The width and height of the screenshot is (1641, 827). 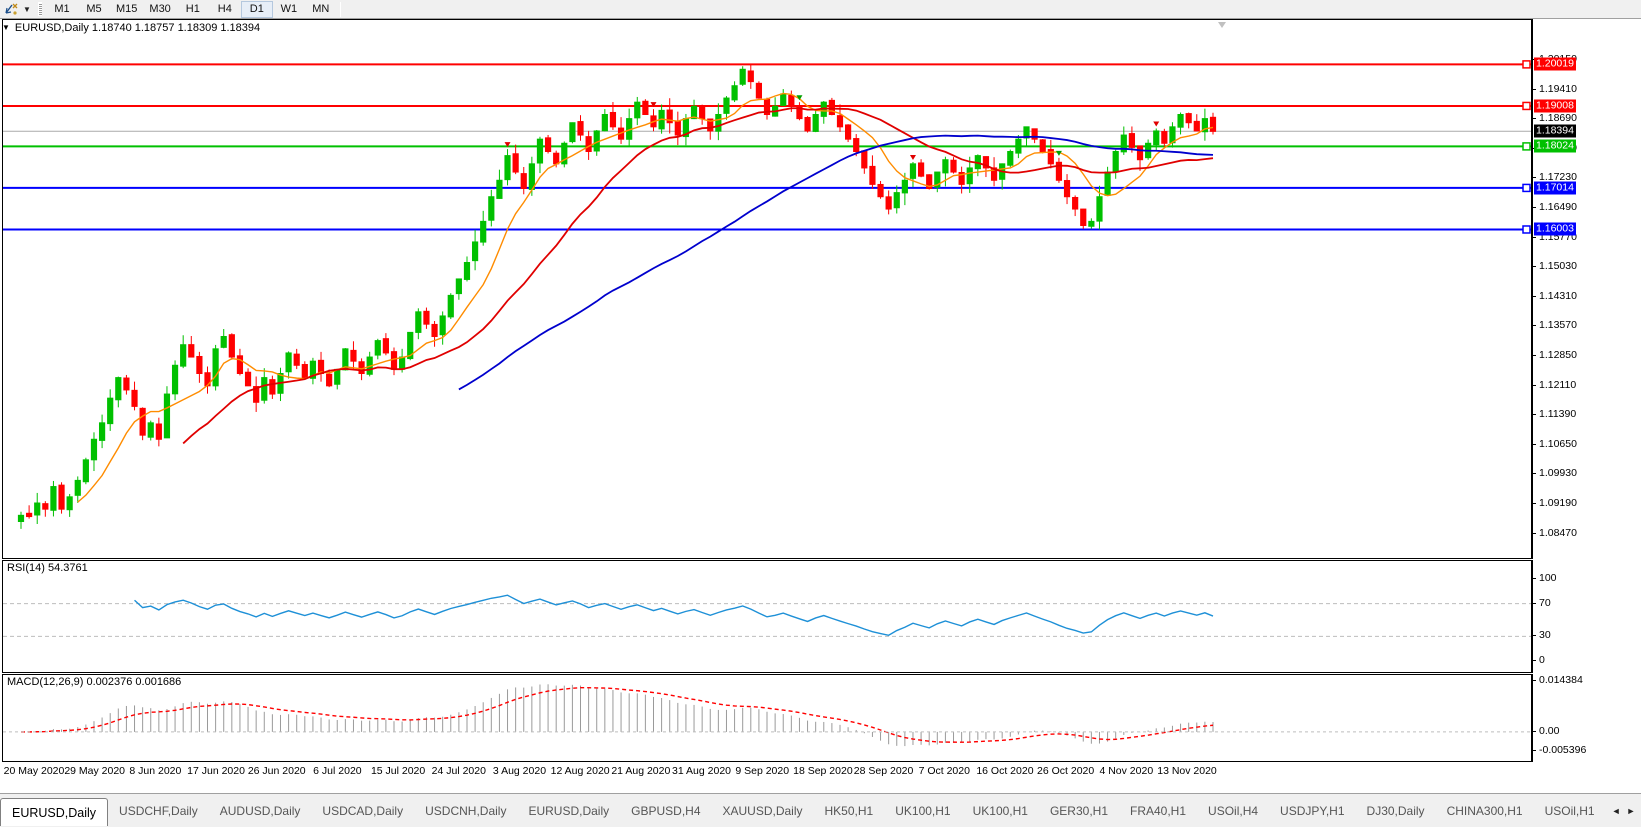 I want to click on rsi-tick, so click(x=1534, y=636).